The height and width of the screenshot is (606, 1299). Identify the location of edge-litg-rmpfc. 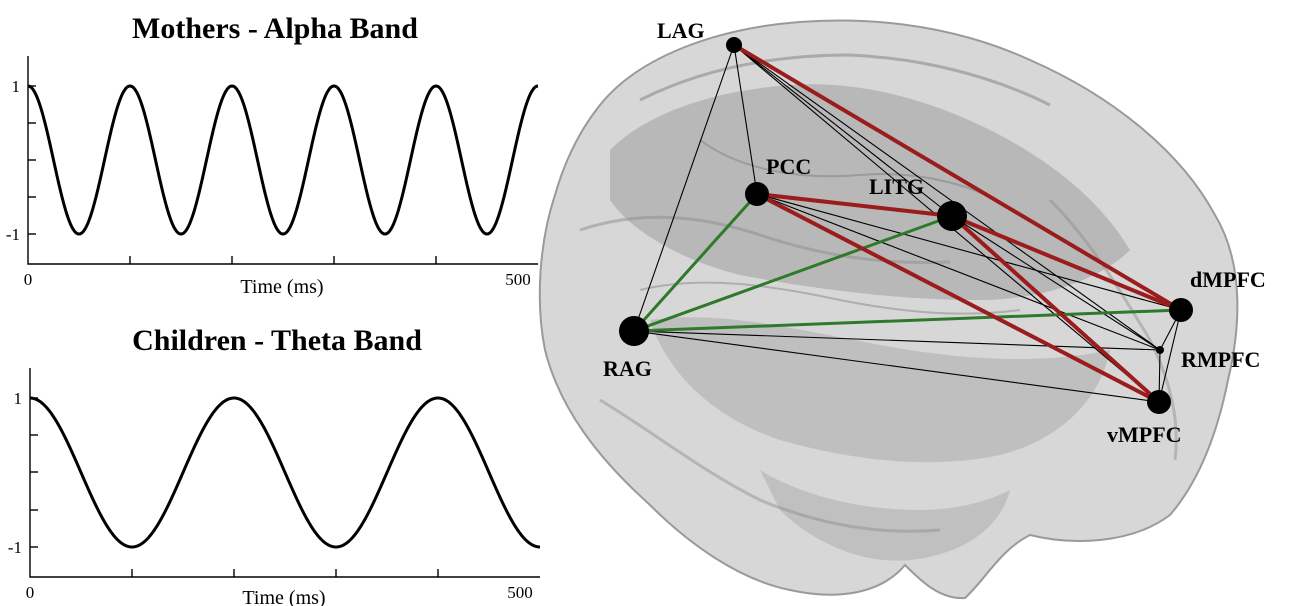
(1056, 283).